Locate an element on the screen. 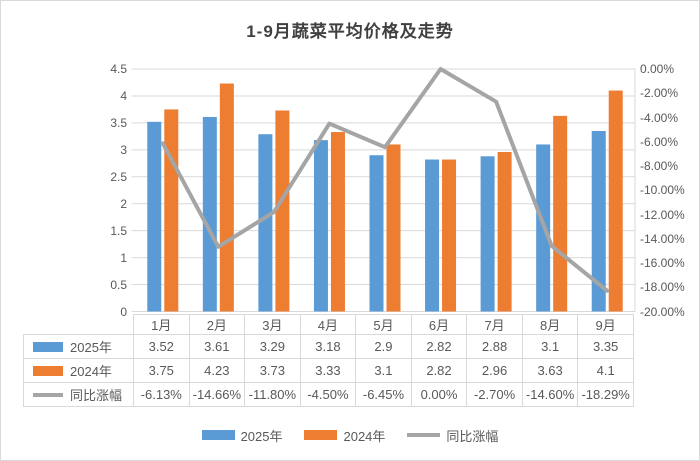 The width and height of the screenshot is (700, 461). table-row-2025年: 2025年 3.52 3.61 3.29 3.18 2.9 2.82 2.88 3.1 3.35 is located at coordinates (328, 346).